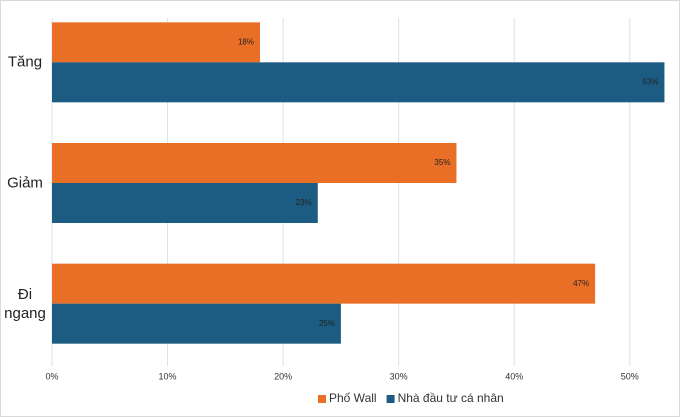 This screenshot has width=680, height=417. Describe the element at coordinates (451, 398) in the screenshot. I see `legend-label: Nhà đầu tư cá nhân` at that location.